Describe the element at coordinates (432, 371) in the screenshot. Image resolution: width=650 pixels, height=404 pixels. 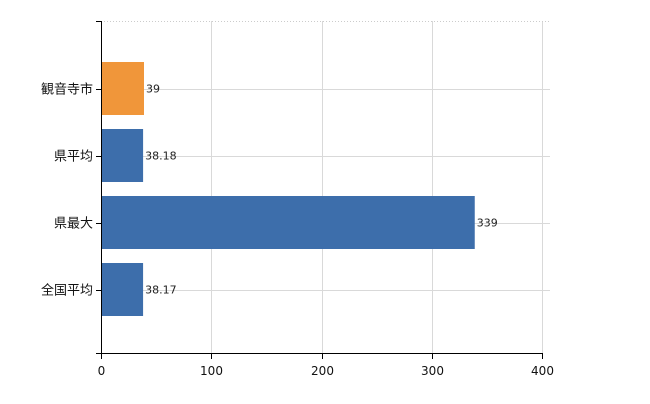
I see `x-tick-label: 300` at that location.